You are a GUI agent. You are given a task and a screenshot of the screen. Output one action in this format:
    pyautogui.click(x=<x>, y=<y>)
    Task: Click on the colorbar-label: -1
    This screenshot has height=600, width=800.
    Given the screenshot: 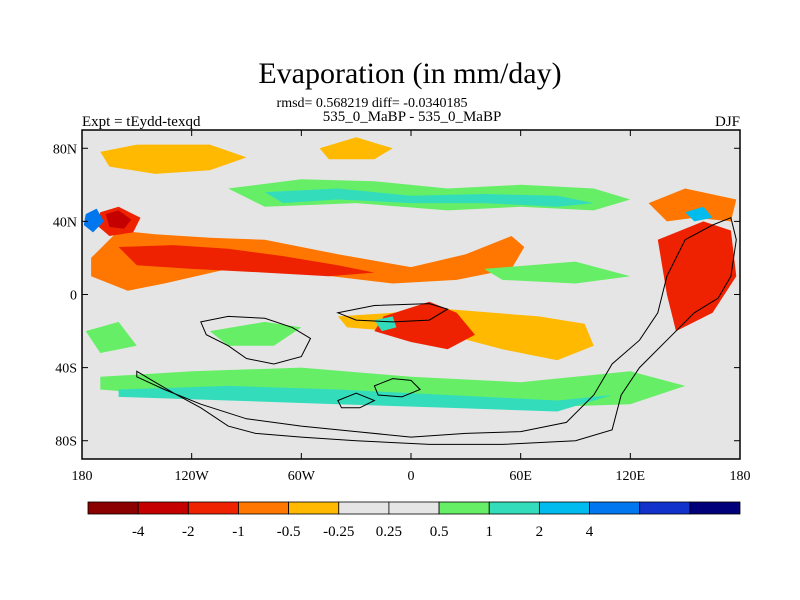 What is the action you would take?
    pyautogui.click(x=238, y=532)
    